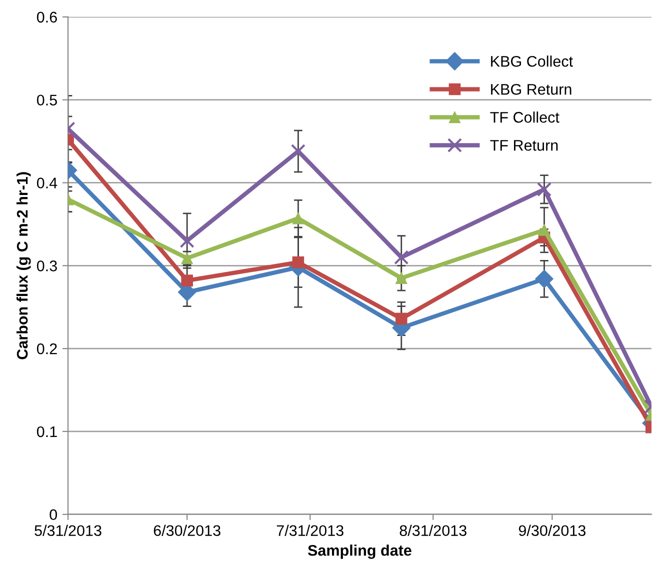 The height and width of the screenshot is (564, 654). What do you see at coordinates (54, 514) in the screenshot?
I see `y-tick-label: 0` at bounding box center [54, 514].